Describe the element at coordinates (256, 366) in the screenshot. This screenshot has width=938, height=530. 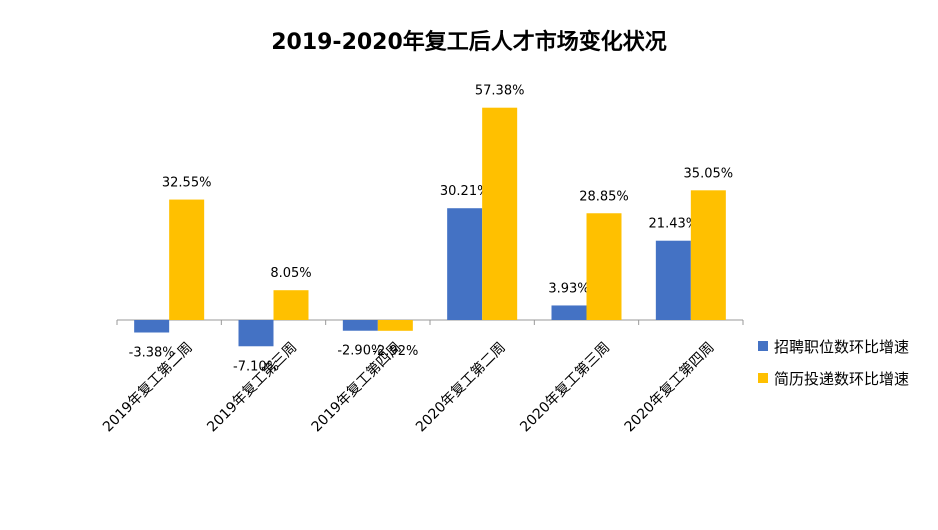
I see `data-label: -7.10%` at that location.